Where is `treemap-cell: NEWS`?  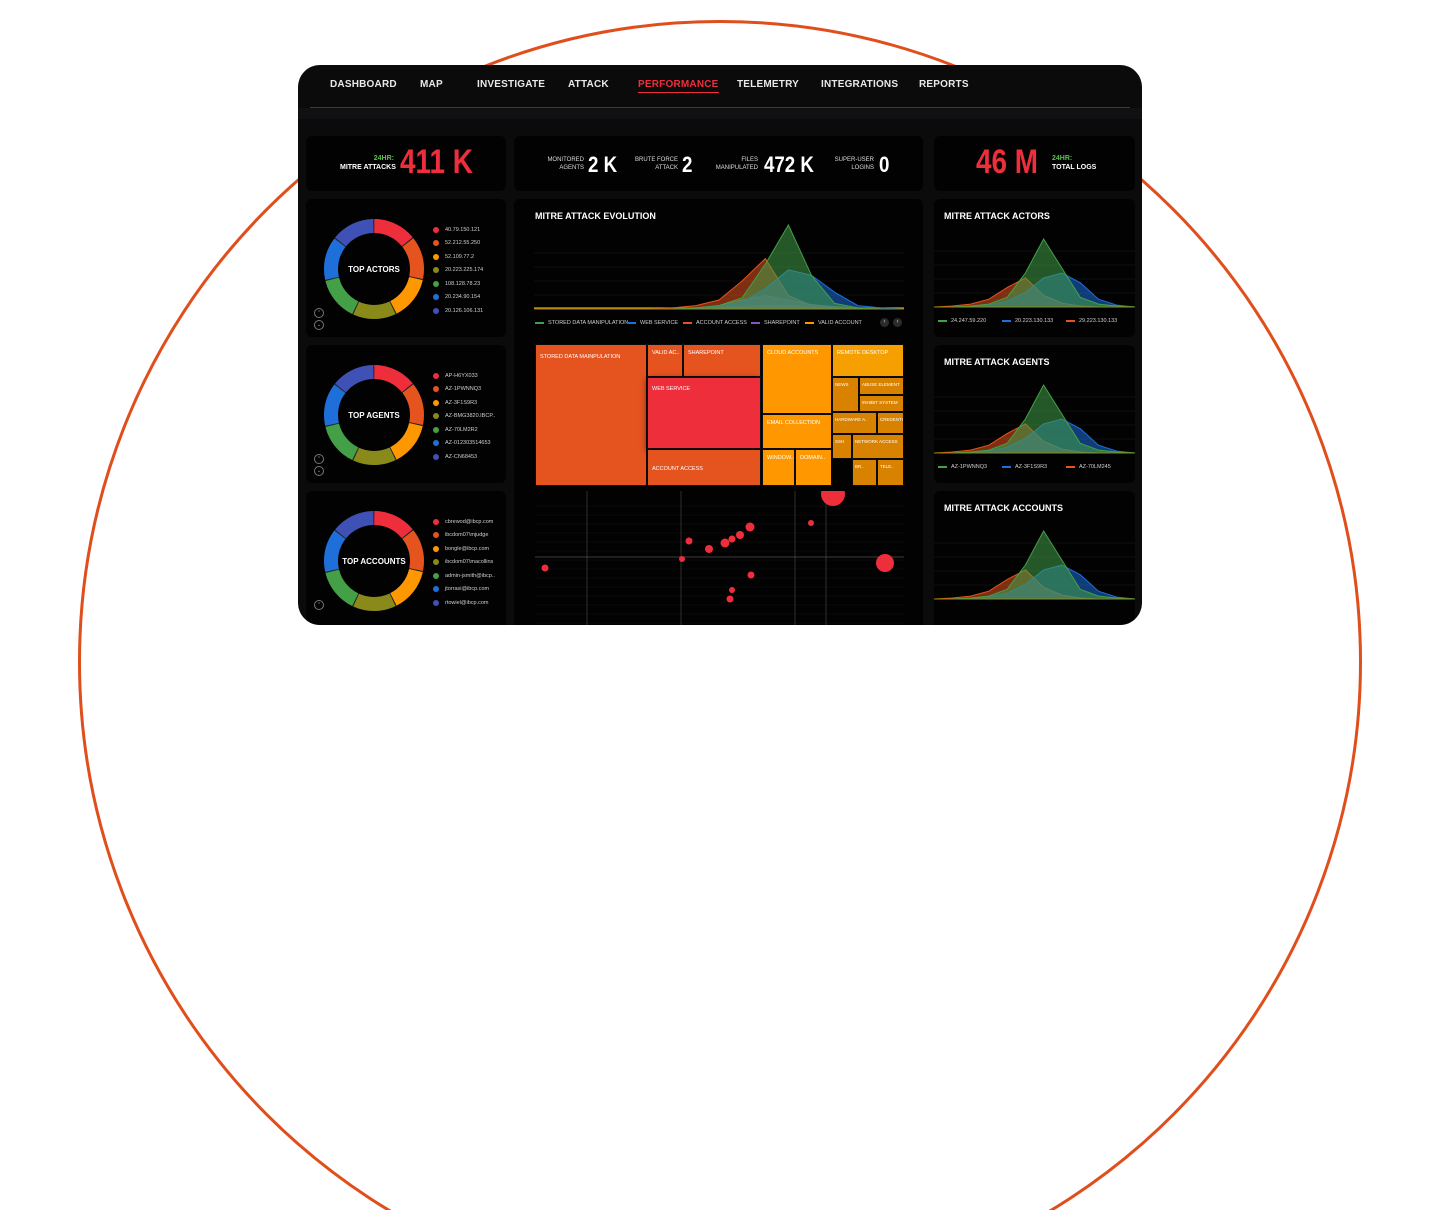 treemap-cell: NEWS is located at coordinates (845, 394).